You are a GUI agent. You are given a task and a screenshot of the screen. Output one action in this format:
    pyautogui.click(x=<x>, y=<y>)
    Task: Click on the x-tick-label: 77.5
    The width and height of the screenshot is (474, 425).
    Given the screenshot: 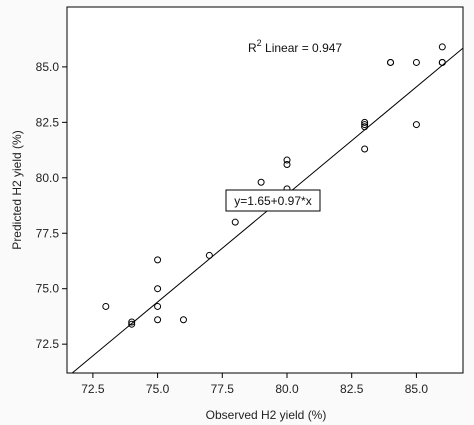 What is the action you would take?
    pyautogui.click(x=223, y=389)
    